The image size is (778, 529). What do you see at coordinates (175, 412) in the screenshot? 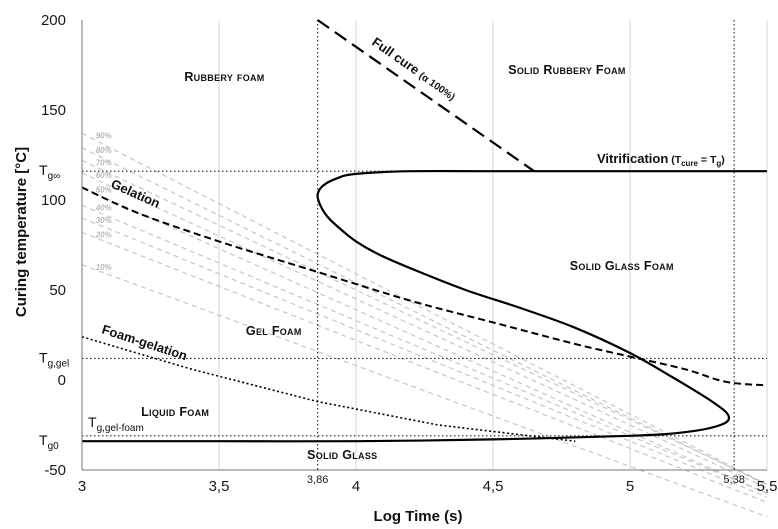
I see `region-label: Liquid Foam` at bounding box center [175, 412].